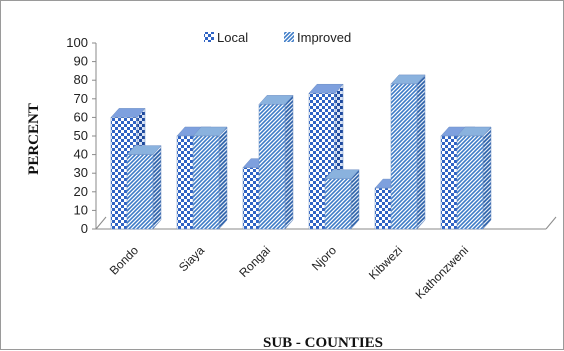  Describe the element at coordinates (81, 172) in the screenshot. I see `y-tick-label: 30` at that location.